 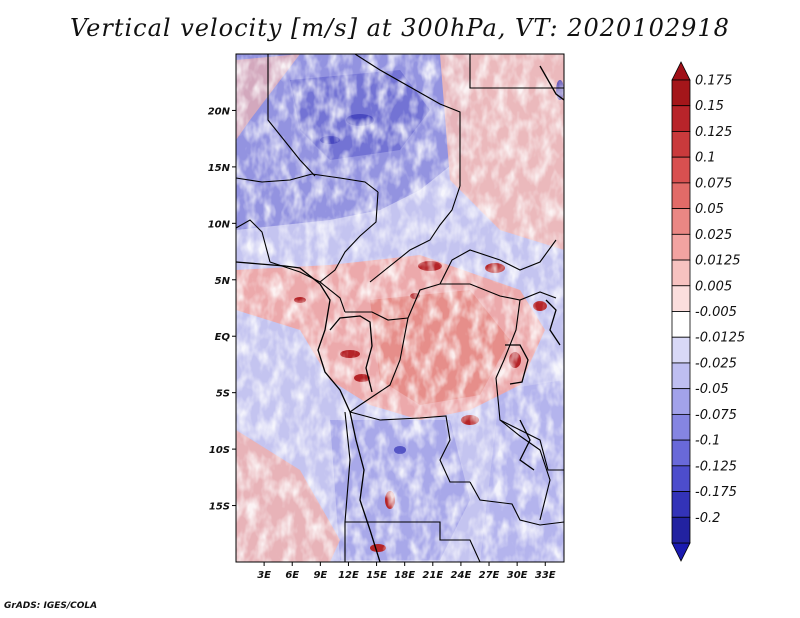 What do you see at coordinates (376, 575) in the screenshot?
I see `lon-tick-label: 15E` at bounding box center [376, 575].